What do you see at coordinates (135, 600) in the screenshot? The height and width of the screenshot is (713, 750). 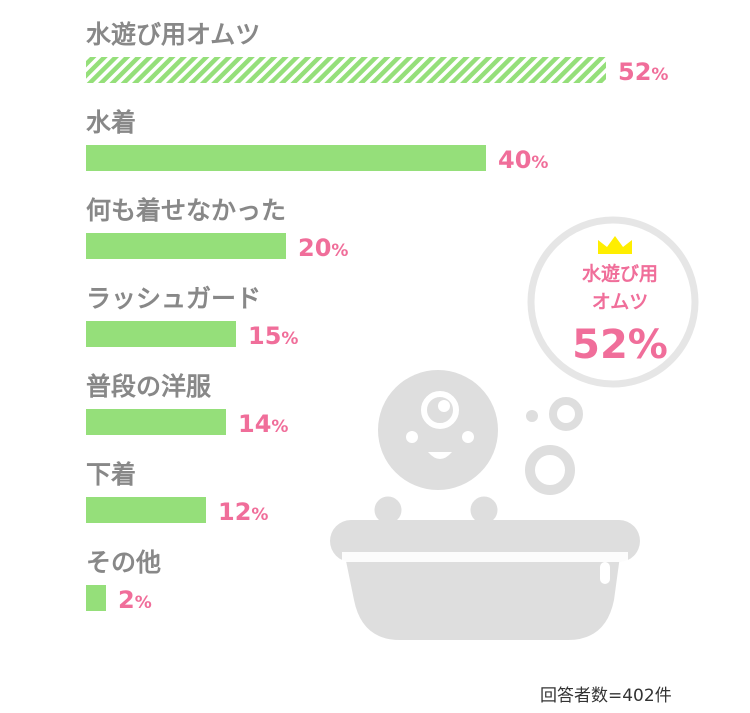 I see `value-label: 2%` at bounding box center [135, 600].